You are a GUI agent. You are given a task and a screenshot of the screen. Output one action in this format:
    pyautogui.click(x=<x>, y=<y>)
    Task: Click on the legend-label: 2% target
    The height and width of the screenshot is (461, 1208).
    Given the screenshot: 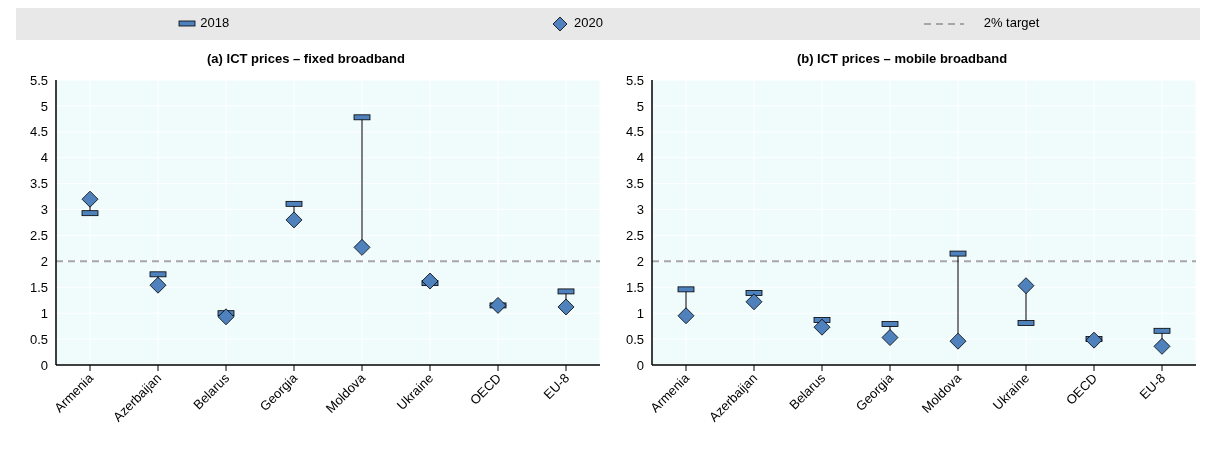 What is the action you would take?
    pyautogui.click(x=1011, y=23)
    